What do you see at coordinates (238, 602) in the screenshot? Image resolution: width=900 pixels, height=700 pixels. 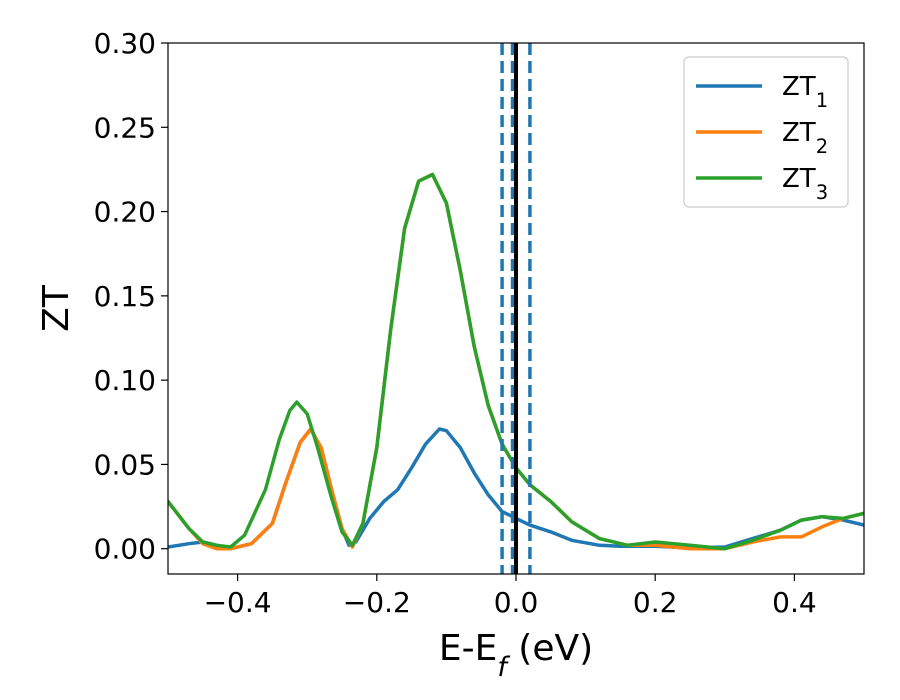 I see `x-tick-label: −0.4` at bounding box center [238, 602].